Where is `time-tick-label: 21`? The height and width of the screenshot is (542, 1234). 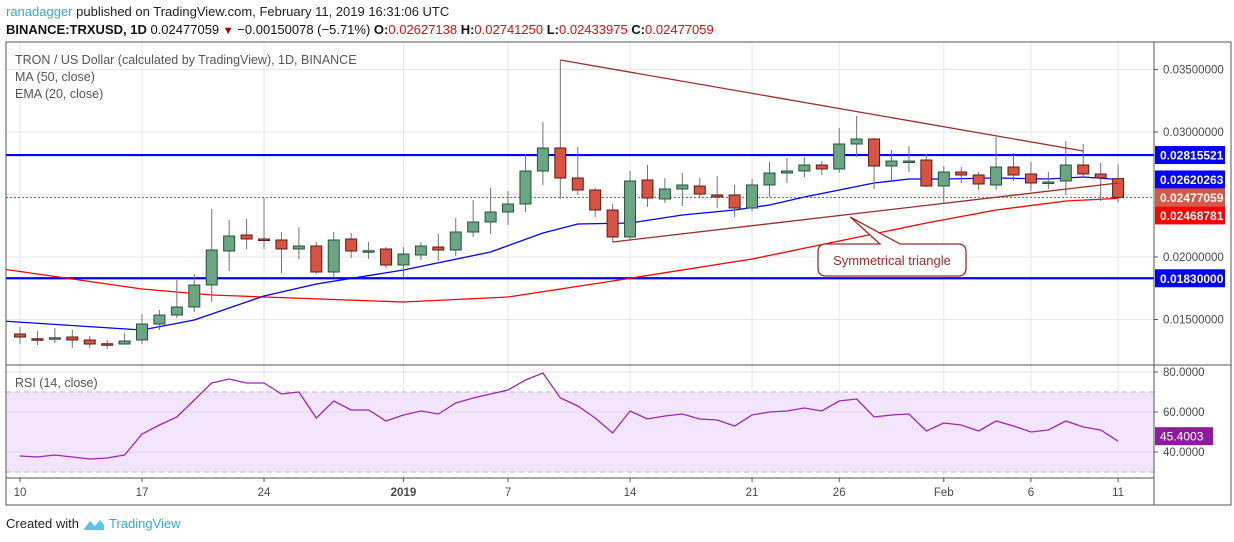
time-tick-label: 21 is located at coordinates (752, 493).